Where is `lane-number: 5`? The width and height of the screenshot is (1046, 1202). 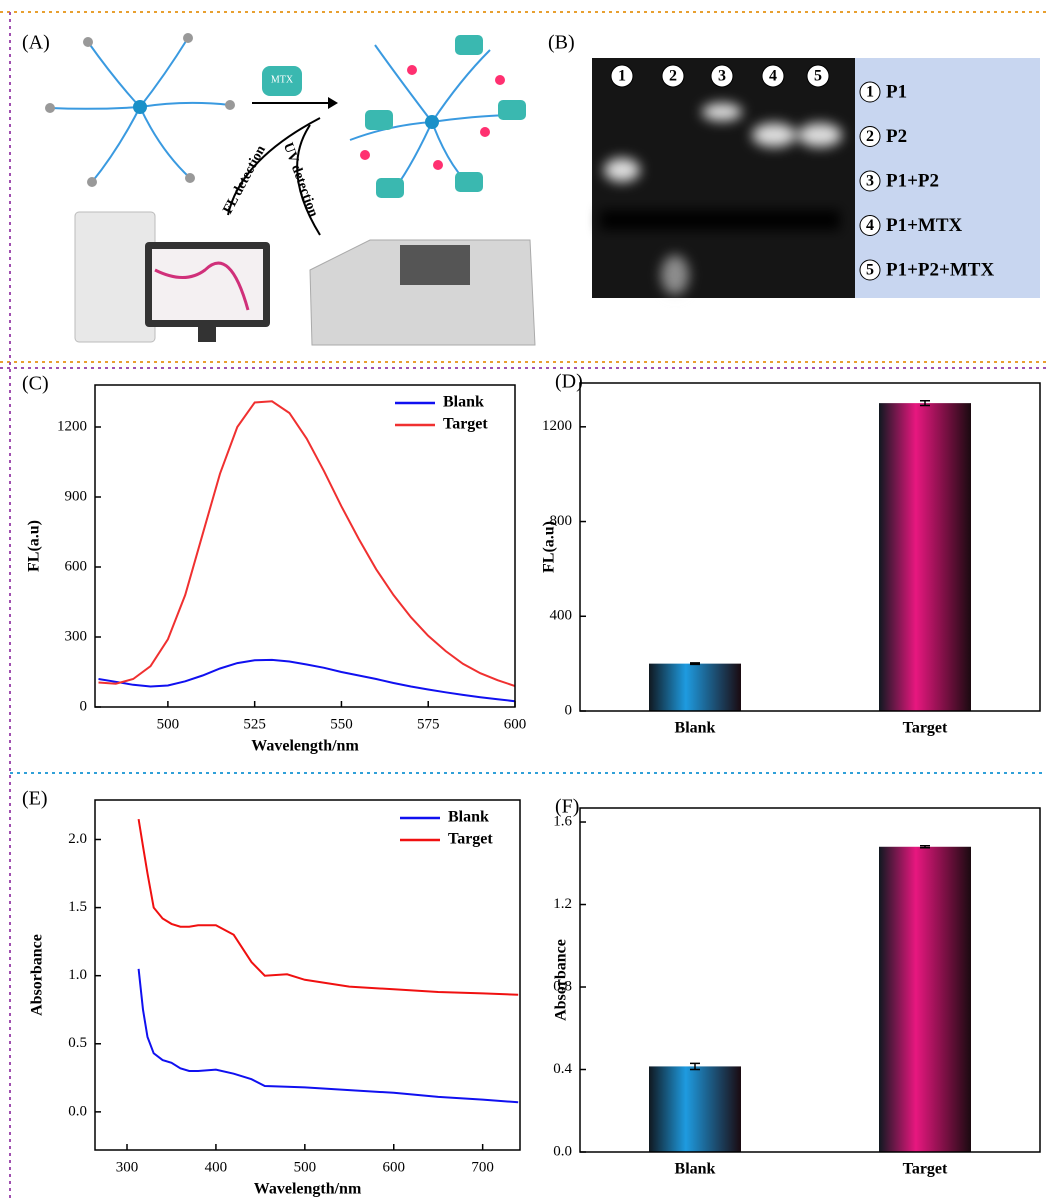
lane-number: 5 is located at coordinates (818, 76).